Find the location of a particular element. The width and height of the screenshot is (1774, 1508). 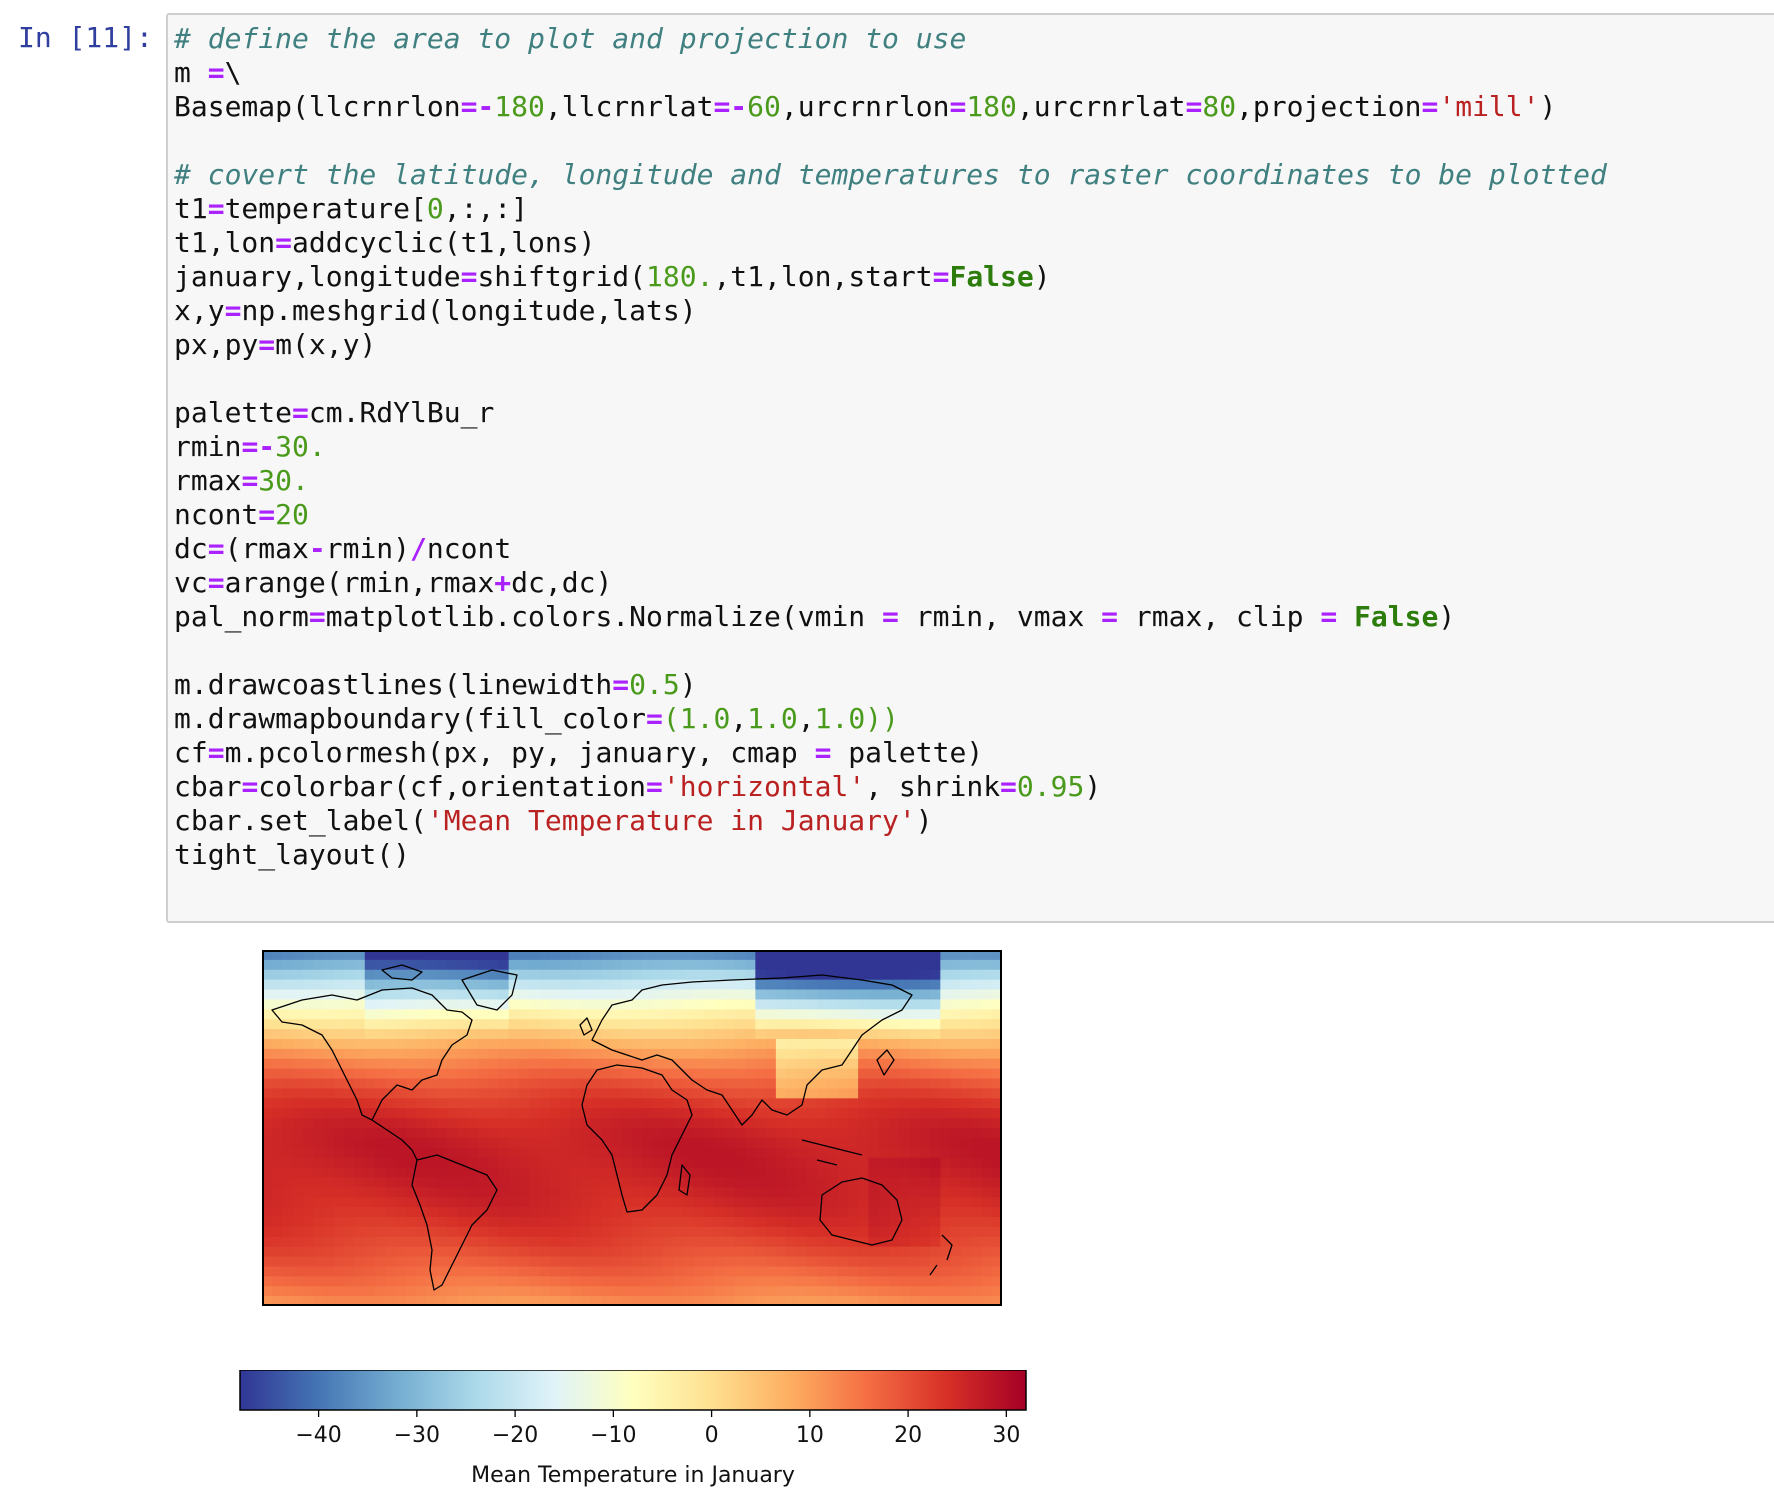

code-line: vc=arange(rmin,rmax+dc,dc) is located at coordinates (890, 583).